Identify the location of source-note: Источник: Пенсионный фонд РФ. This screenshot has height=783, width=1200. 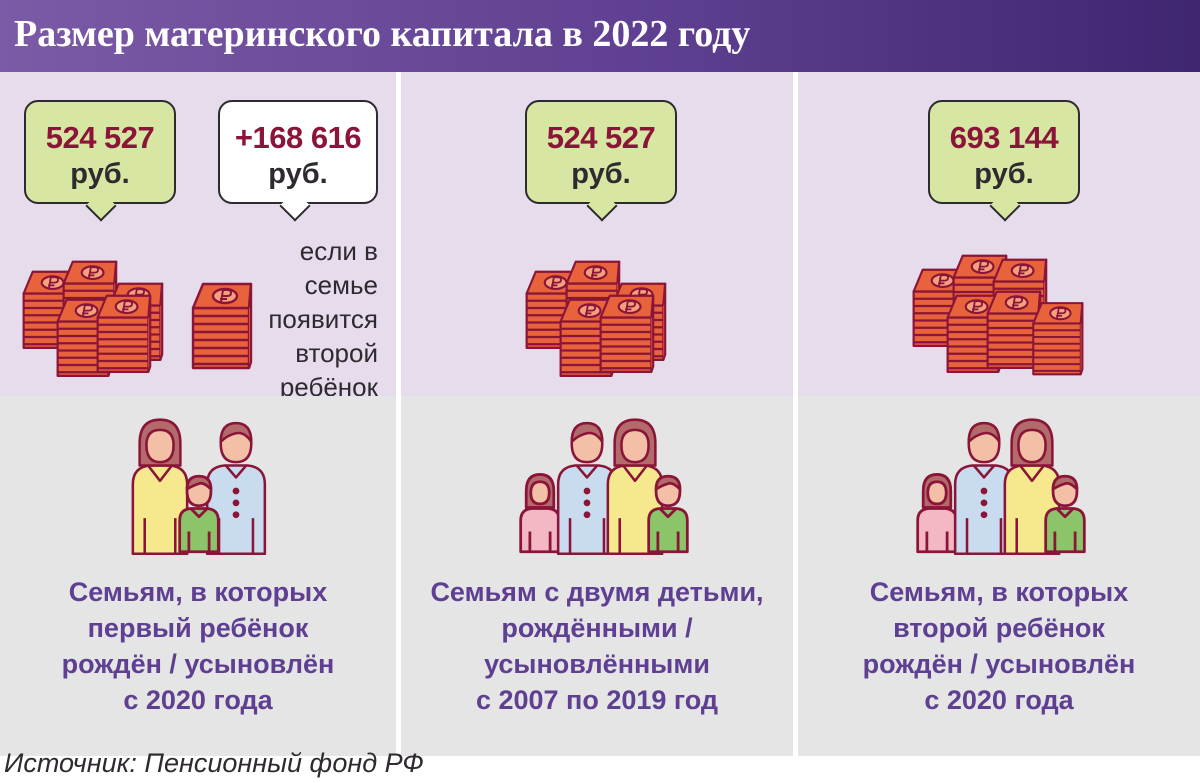
(214, 763).